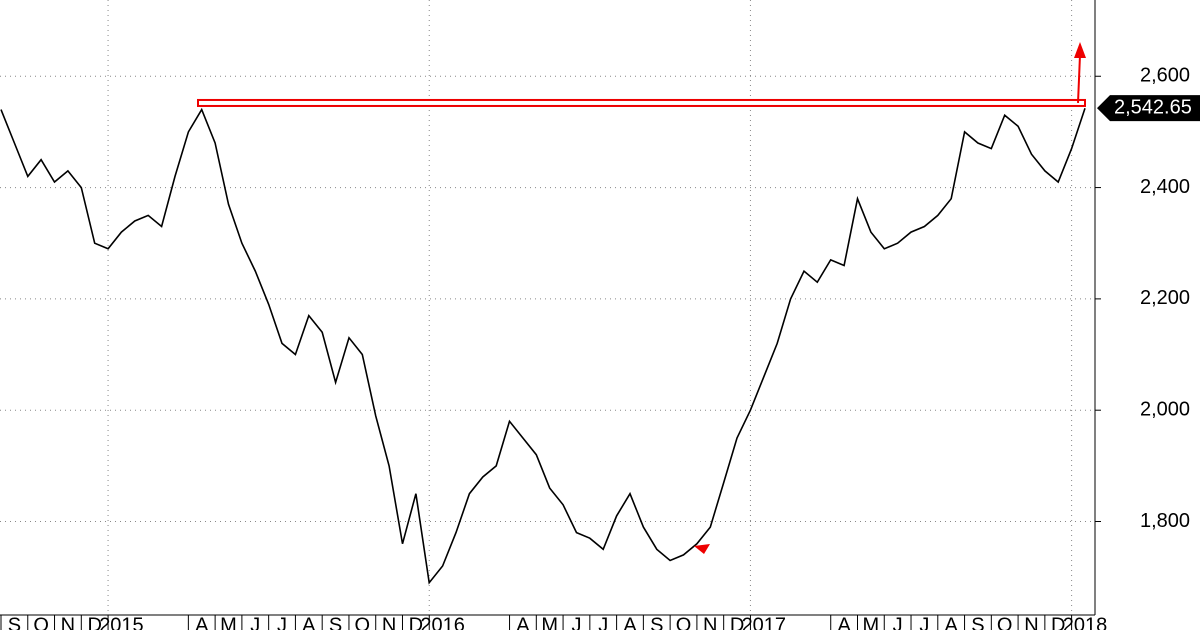 This screenshot has width=1200, height=630. Describe the element at coordinates (764, 622) in the screenshot. I see `x-tick-label: 2017` at that location.